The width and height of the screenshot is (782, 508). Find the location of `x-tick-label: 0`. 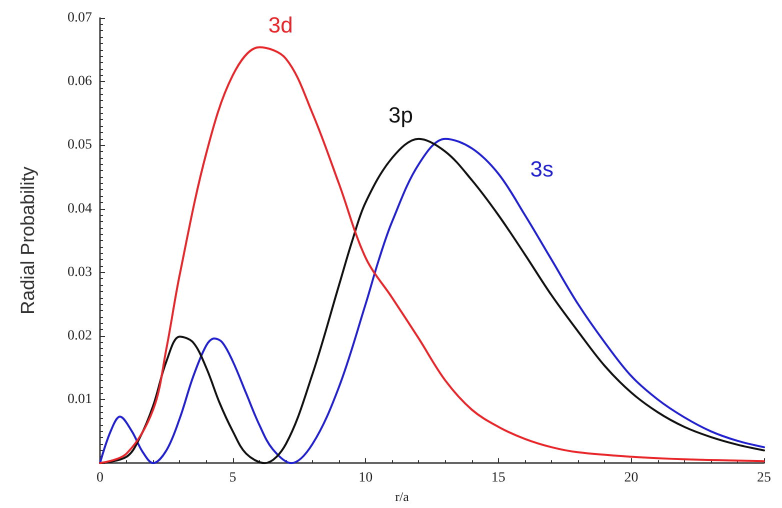

x-tick-label: 0 is located at coordinates (100, 478).